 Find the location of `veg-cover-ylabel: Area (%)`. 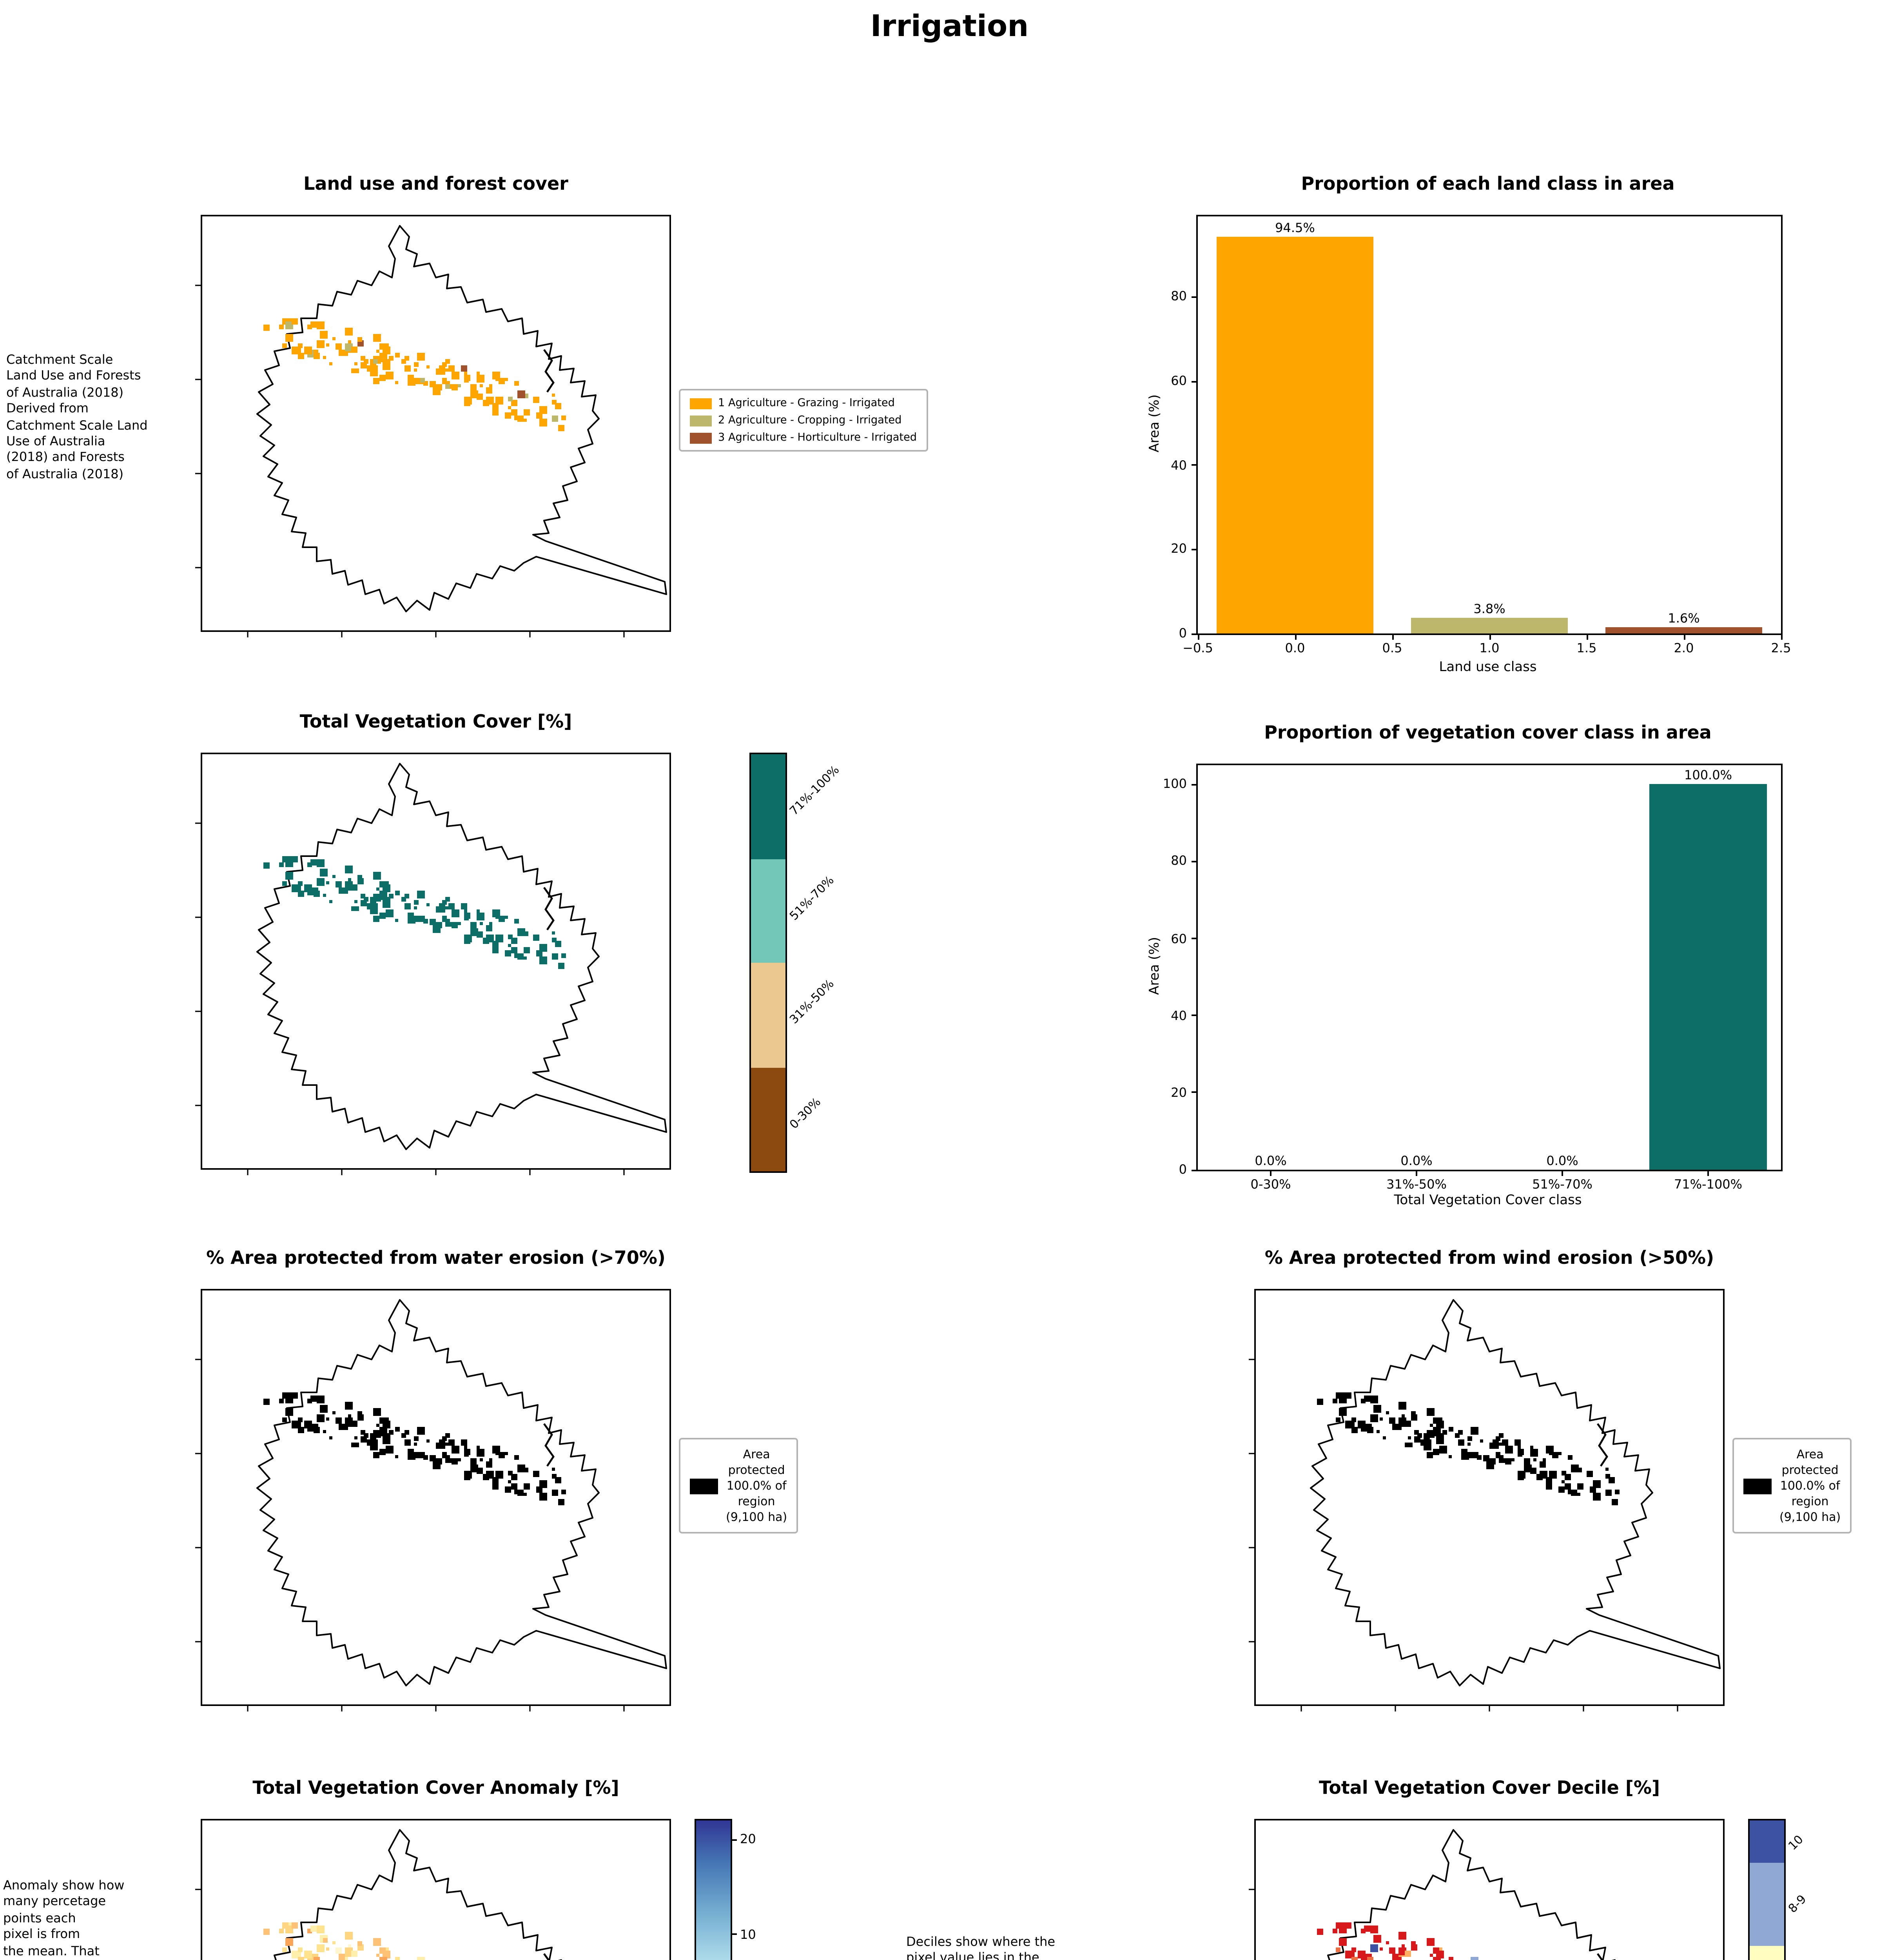

veg-cover-ylabel: Area (%) is located at coordinates (1155, 966).